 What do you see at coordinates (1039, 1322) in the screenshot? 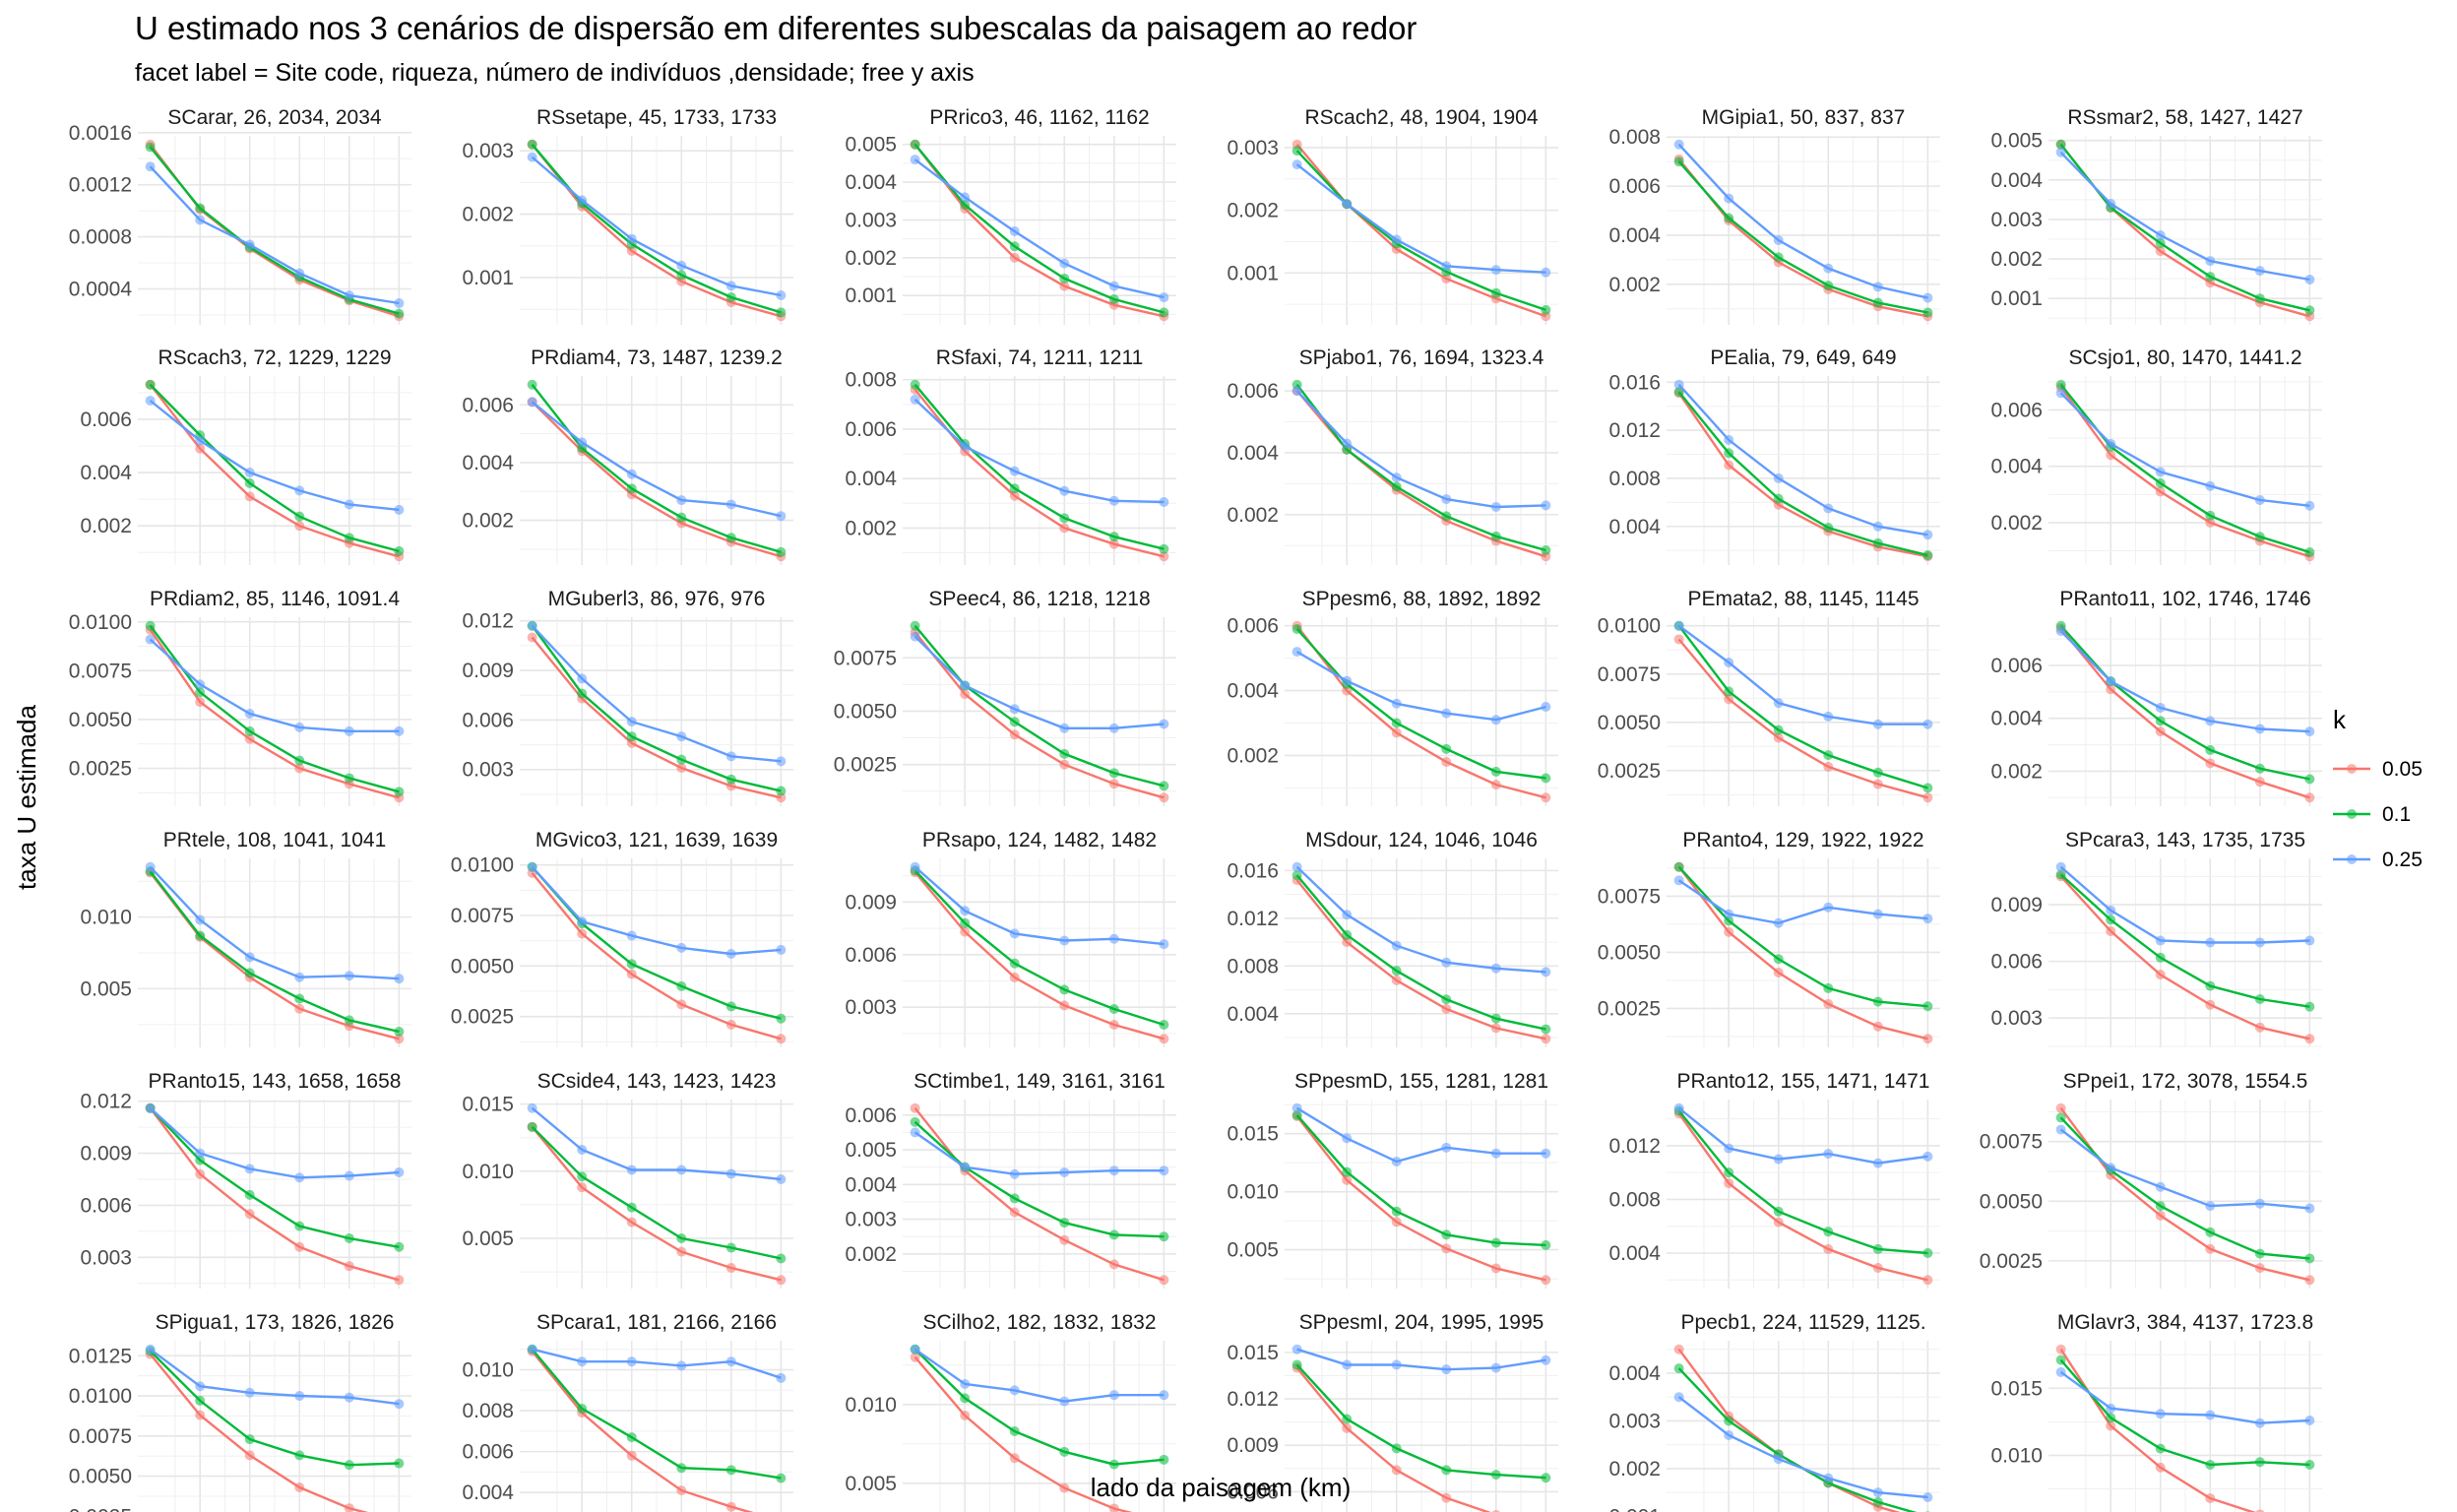
I see `facet-label: SCilho2, 182, 1832, 1832` at bounding box center [1039, 1322].